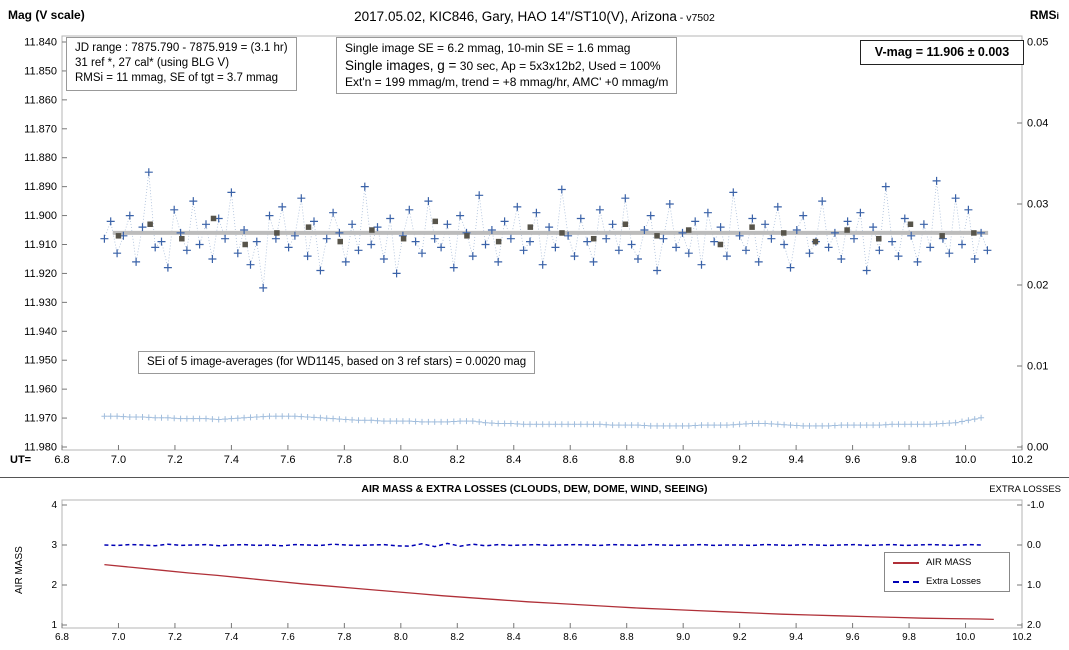 This screenshot has width=1069, height=650. Describe the element at coordinates (19, 570) in the screenshot. I see `airmass-axis-title: AIR MASS` at that location.